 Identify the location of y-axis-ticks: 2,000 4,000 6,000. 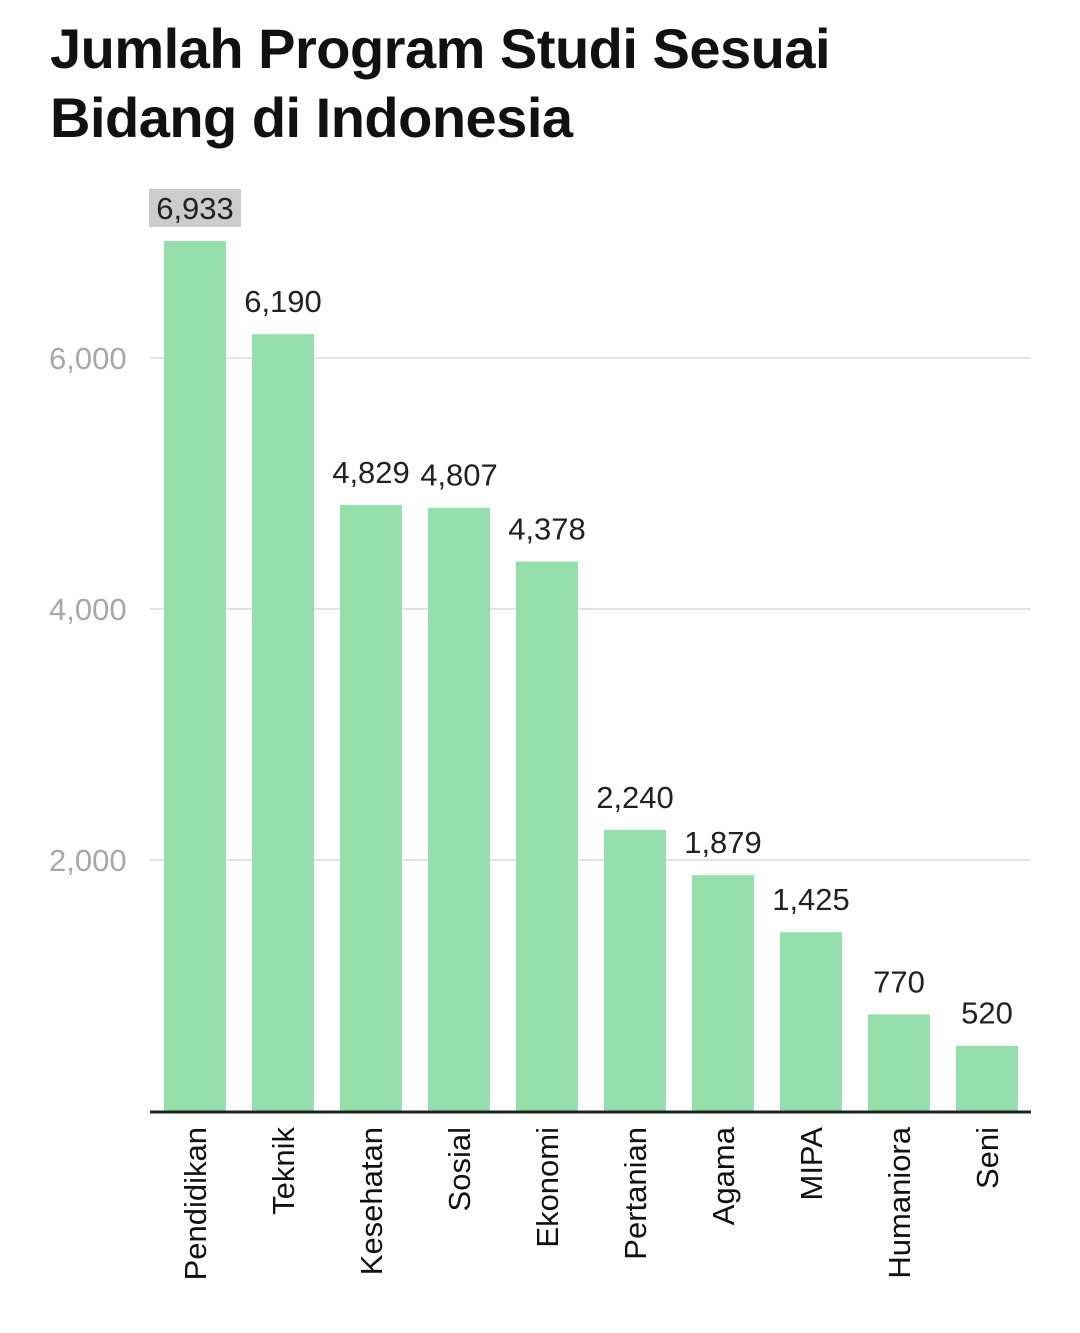
(88, 609).